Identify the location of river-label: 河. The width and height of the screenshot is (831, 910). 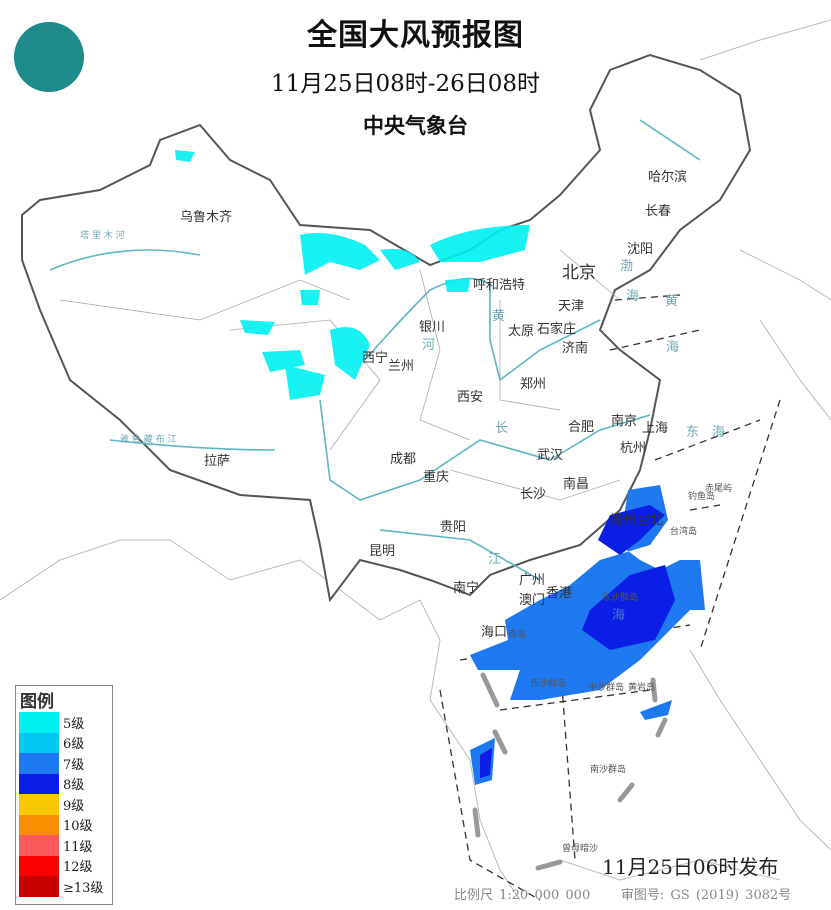
(429, 345).